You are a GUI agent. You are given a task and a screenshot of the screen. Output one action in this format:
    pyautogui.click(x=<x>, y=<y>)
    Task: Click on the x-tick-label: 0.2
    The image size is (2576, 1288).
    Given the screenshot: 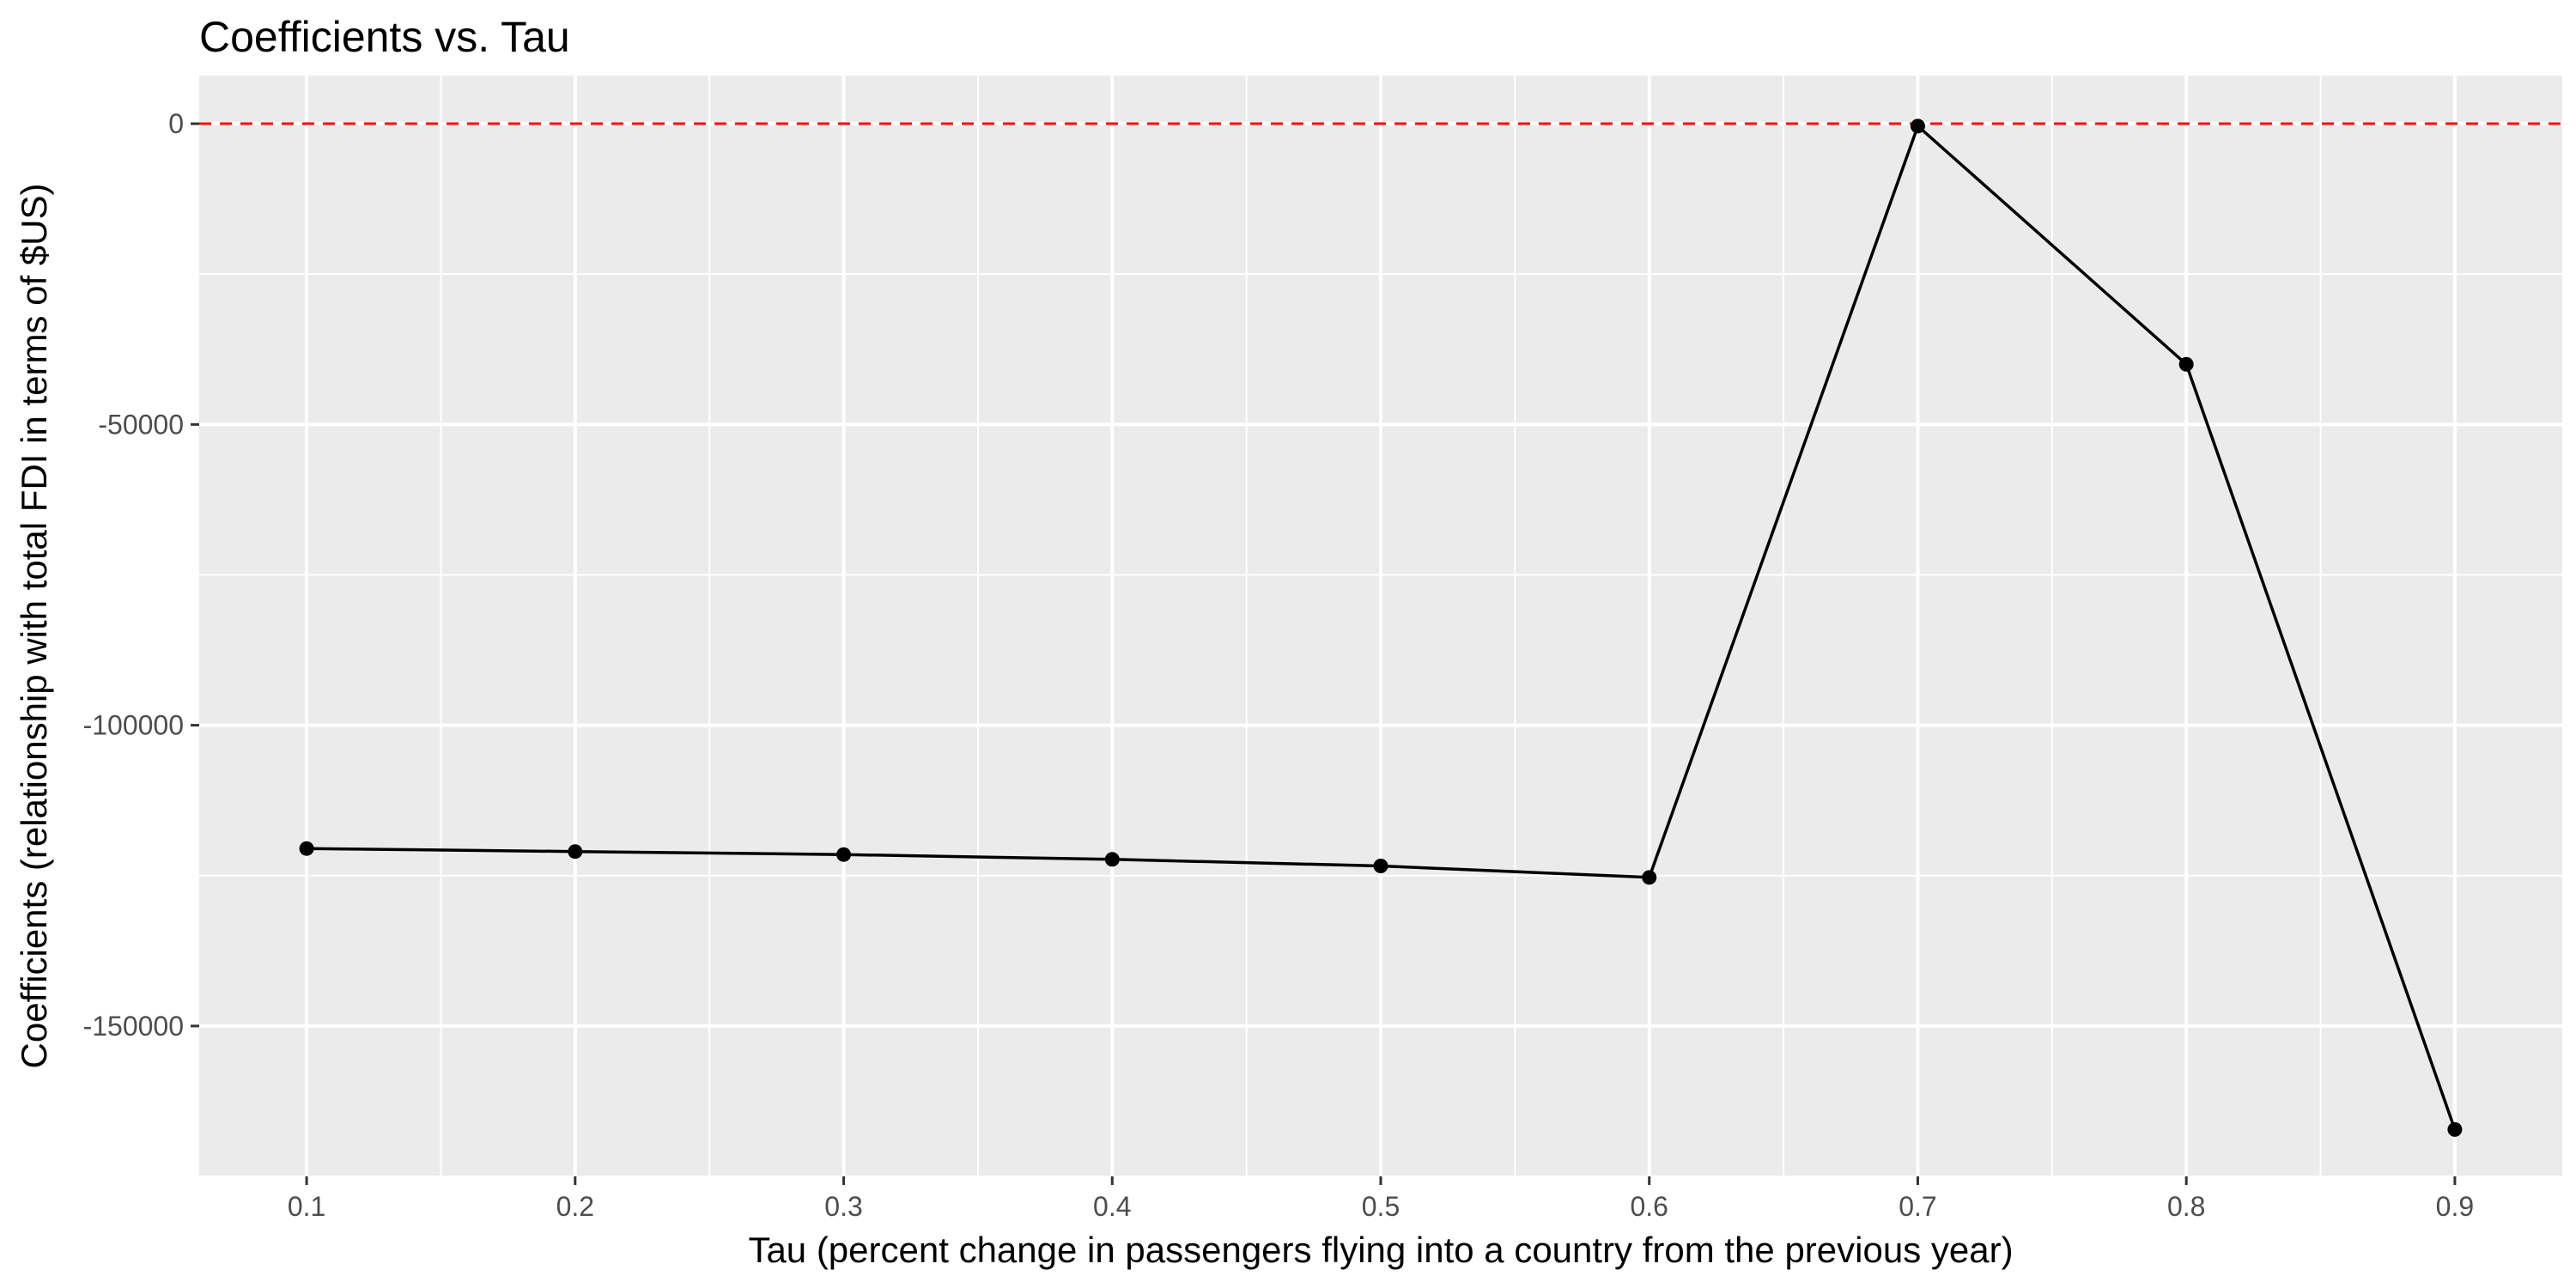 What is the action you would take?
    pyautogui.click(x=575, y=1206)
    